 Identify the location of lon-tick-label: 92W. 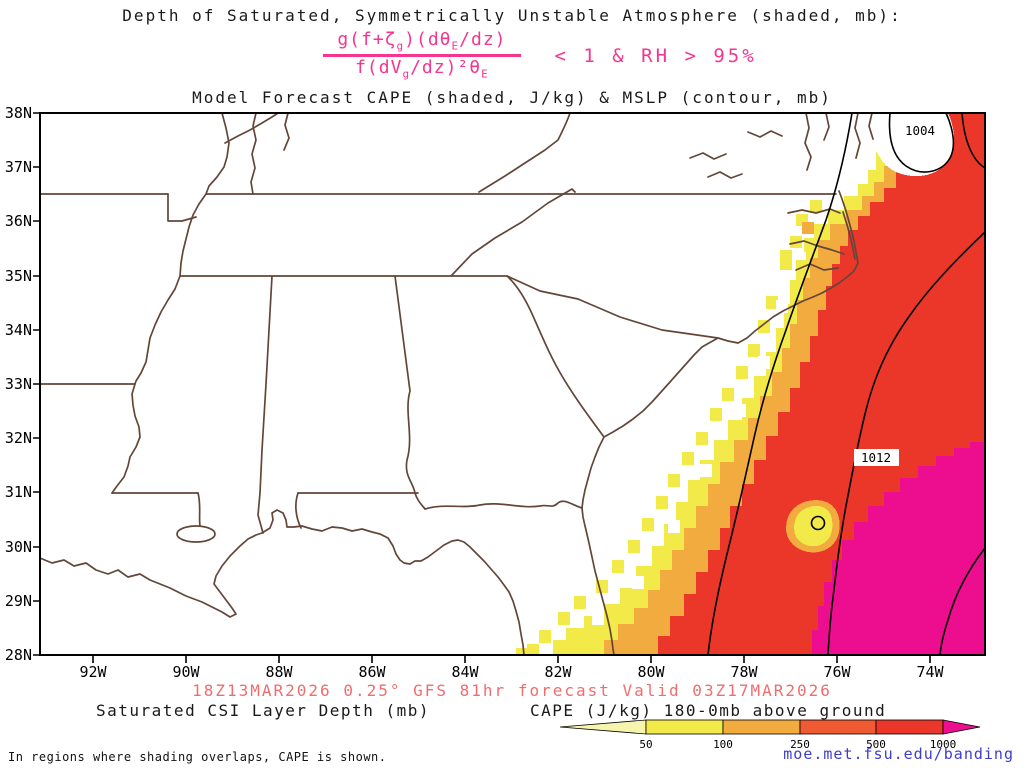
(93, 672).